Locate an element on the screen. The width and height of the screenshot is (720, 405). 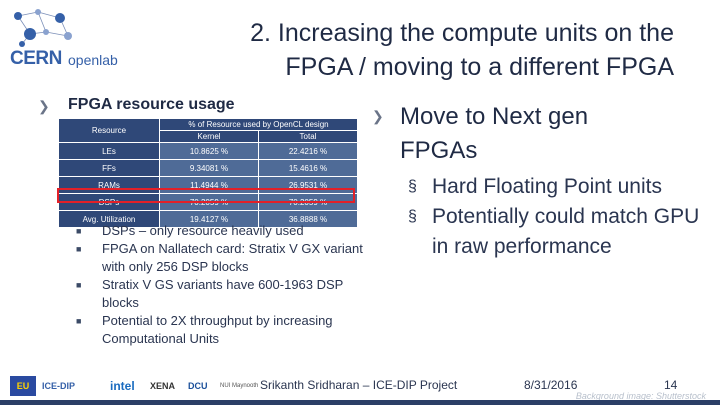
xena-logo: XENA is located at coordinates (163, 386).